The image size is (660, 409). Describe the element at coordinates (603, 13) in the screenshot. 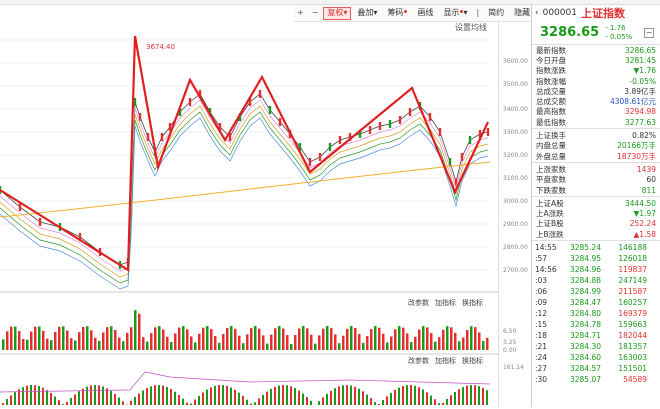

I see `index-name: 上证指数` at that location.